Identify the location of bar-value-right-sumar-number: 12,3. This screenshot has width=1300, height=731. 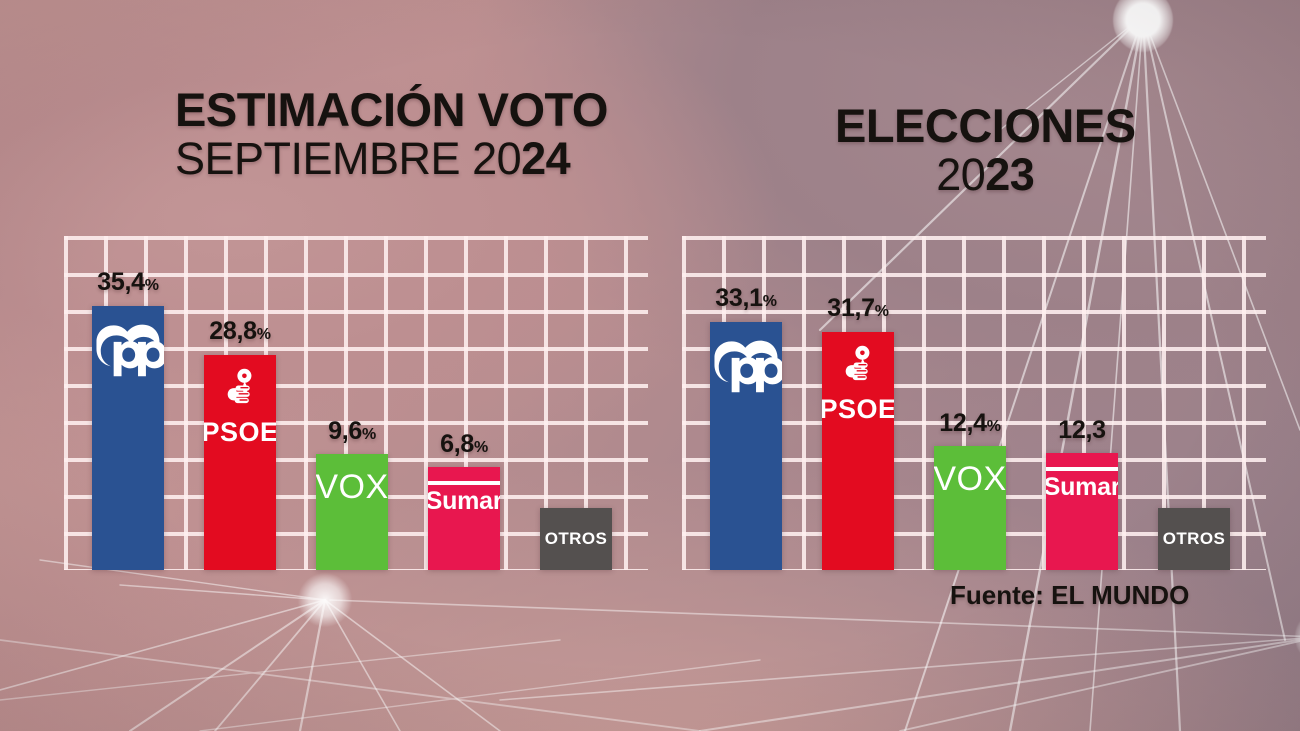
(1082, 430).